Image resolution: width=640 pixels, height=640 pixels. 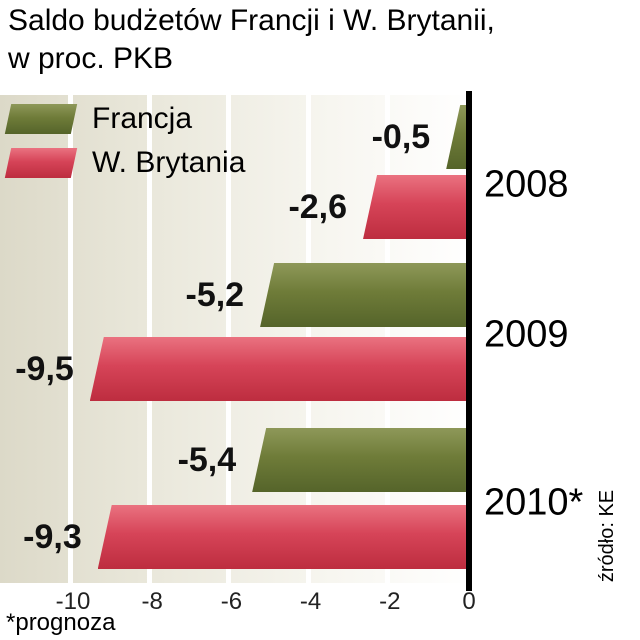 What do you see at coordinates (363, 295) in the screenshot?
I see `bar-francja-2009` at bounding box center [363, 295].